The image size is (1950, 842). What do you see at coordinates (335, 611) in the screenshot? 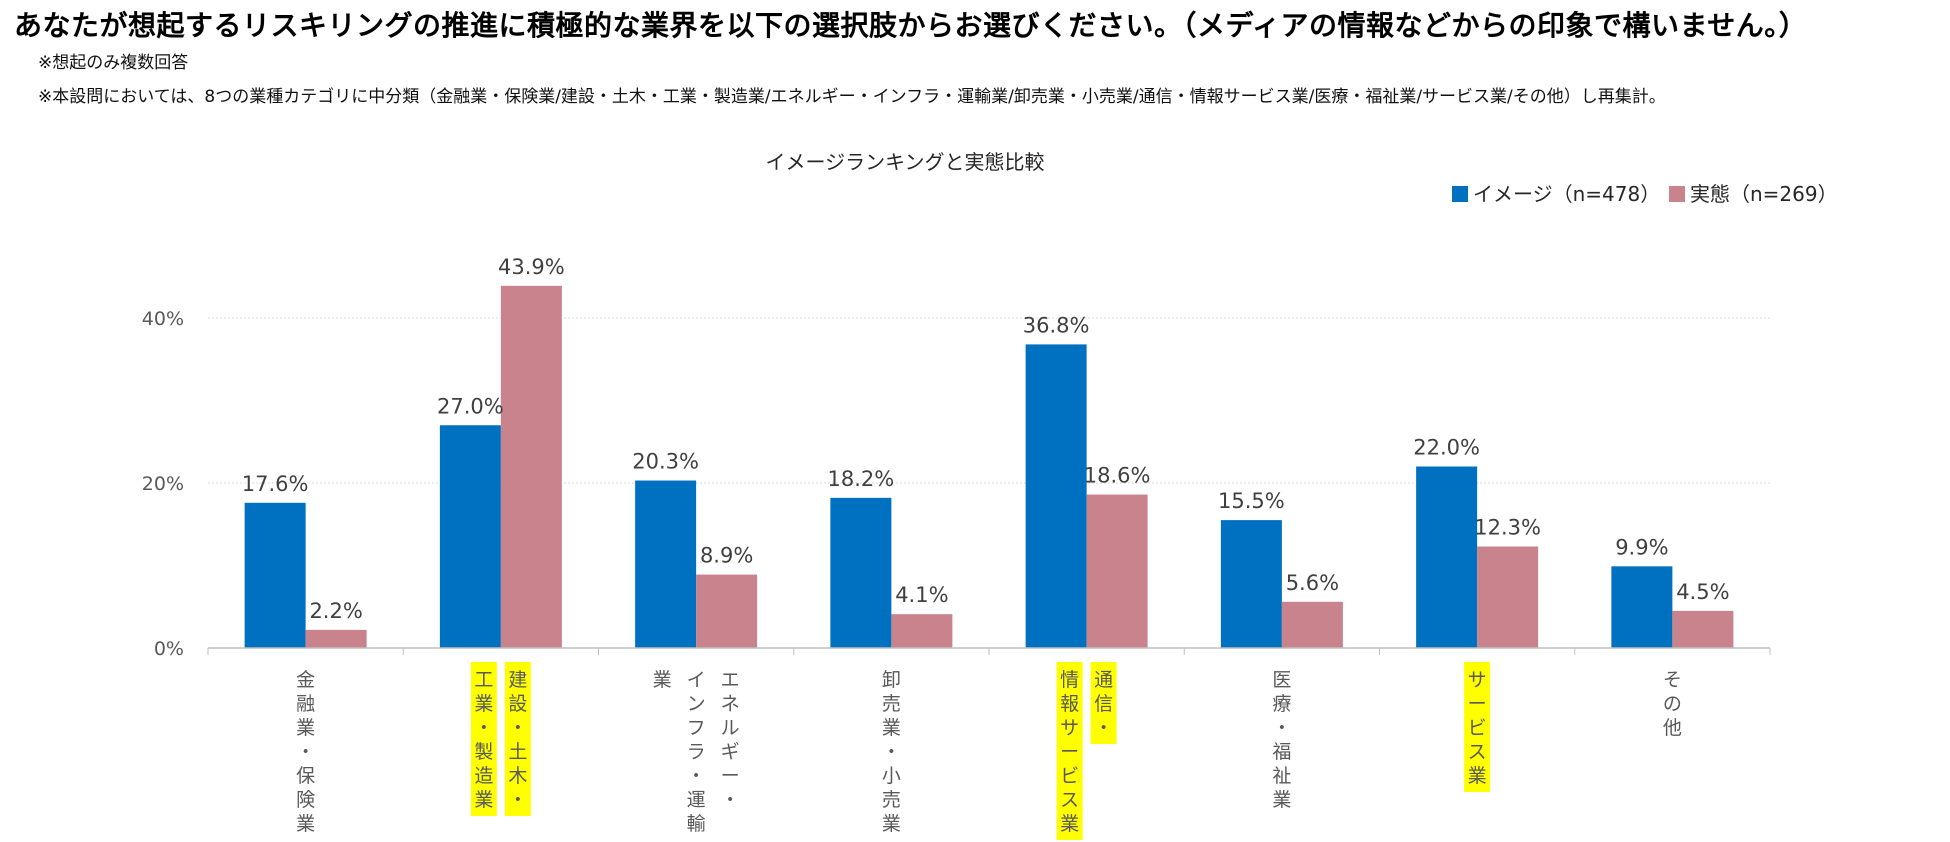
I see `data-label-actual-0: 2.2%` at bounding box center [335, 611].